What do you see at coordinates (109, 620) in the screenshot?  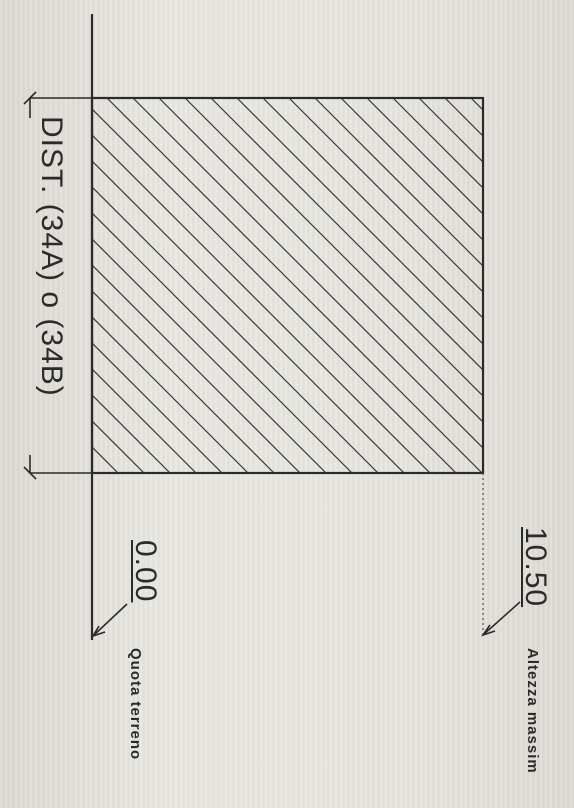 I see `ground-level-leader` at bounding box center [109, 620].